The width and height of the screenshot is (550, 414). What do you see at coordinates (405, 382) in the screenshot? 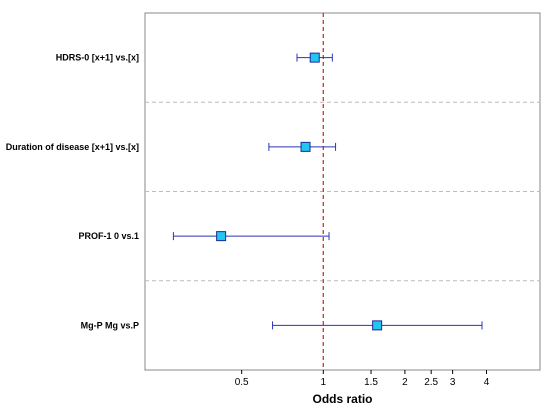
I see `x-tick-label: 2` at bounding box center [405, 382].